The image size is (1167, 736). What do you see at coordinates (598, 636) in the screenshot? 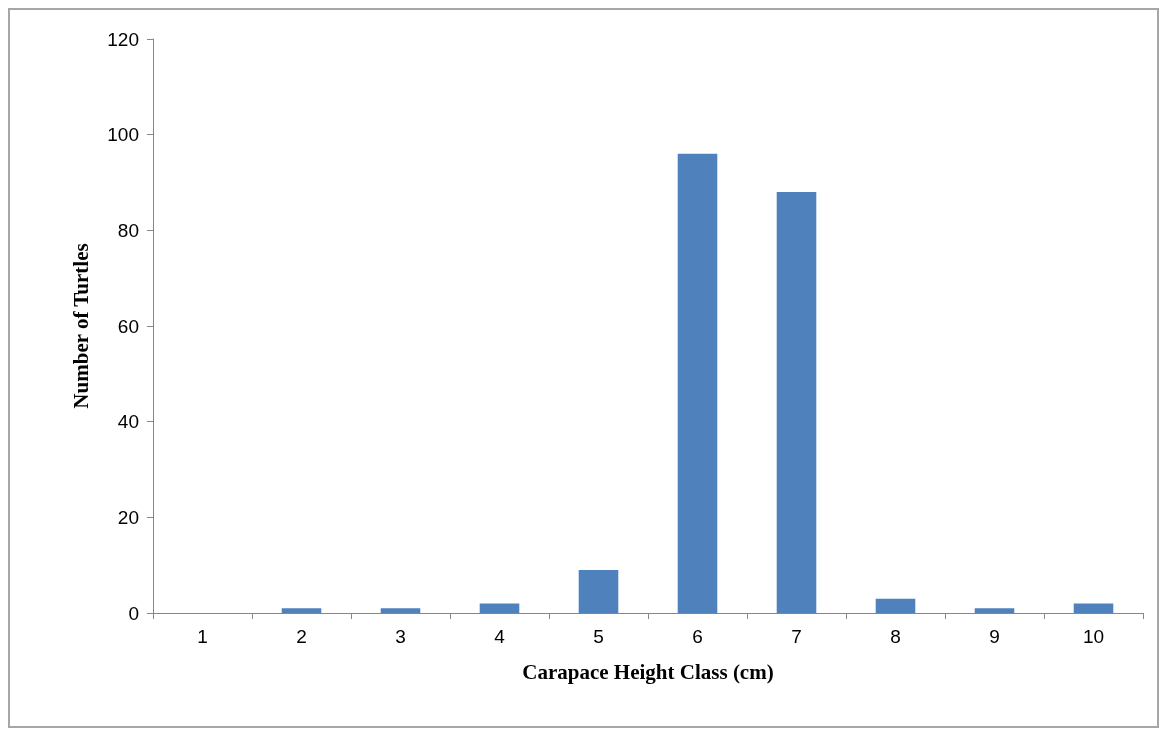
I see `x-tick-label: 5` at bounding box center [598, 636].